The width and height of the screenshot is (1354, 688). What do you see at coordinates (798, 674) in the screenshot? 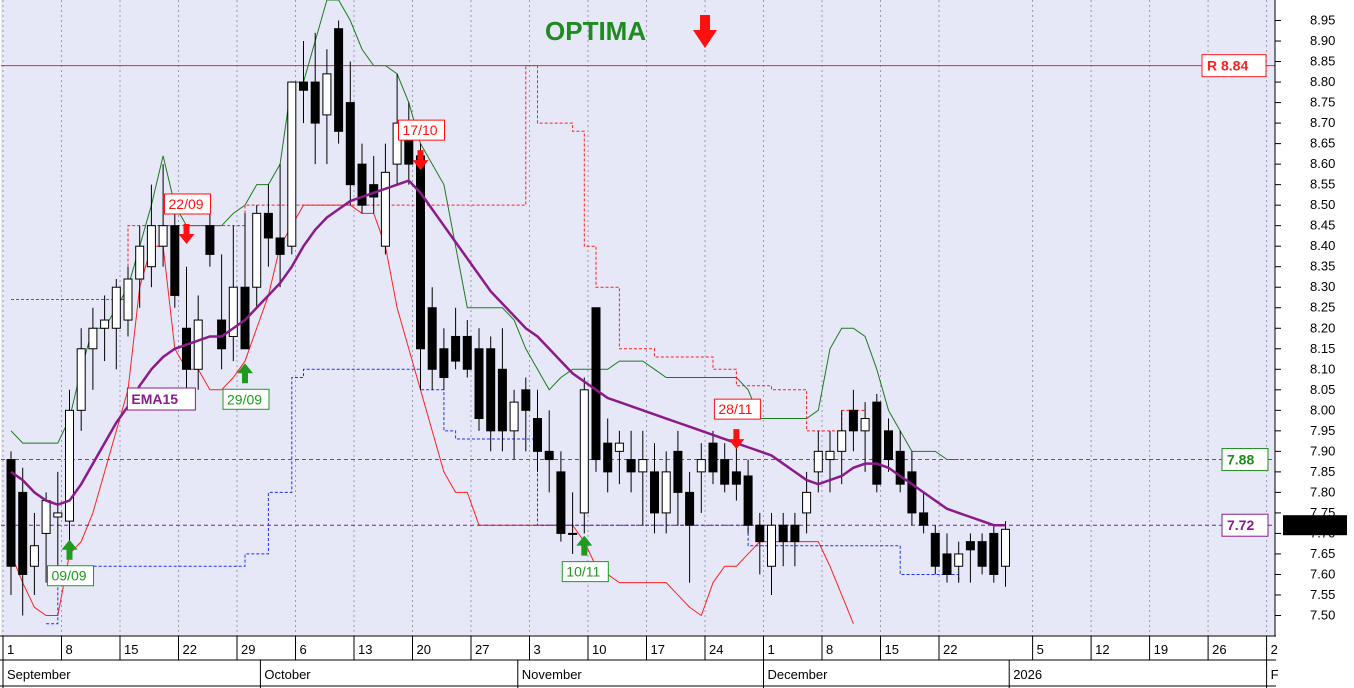
I see `month-label: December` at bounding box center [798, 674].